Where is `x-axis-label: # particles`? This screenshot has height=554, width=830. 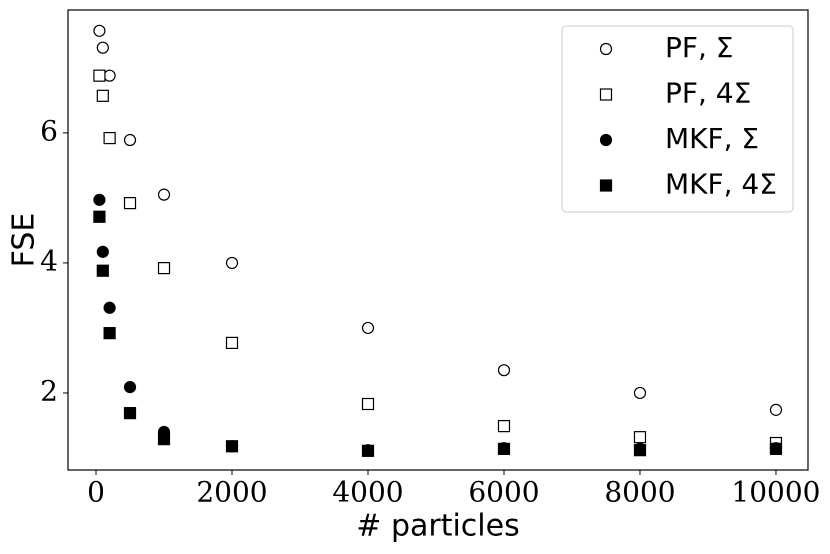 x-axis-label: # particles is located at coordinates (437, 526).